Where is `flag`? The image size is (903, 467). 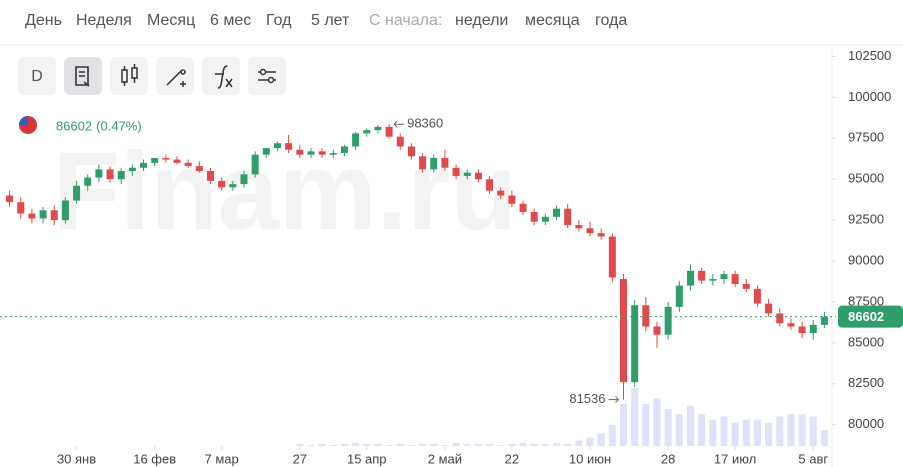 flag is located at coordinates (23, 120).